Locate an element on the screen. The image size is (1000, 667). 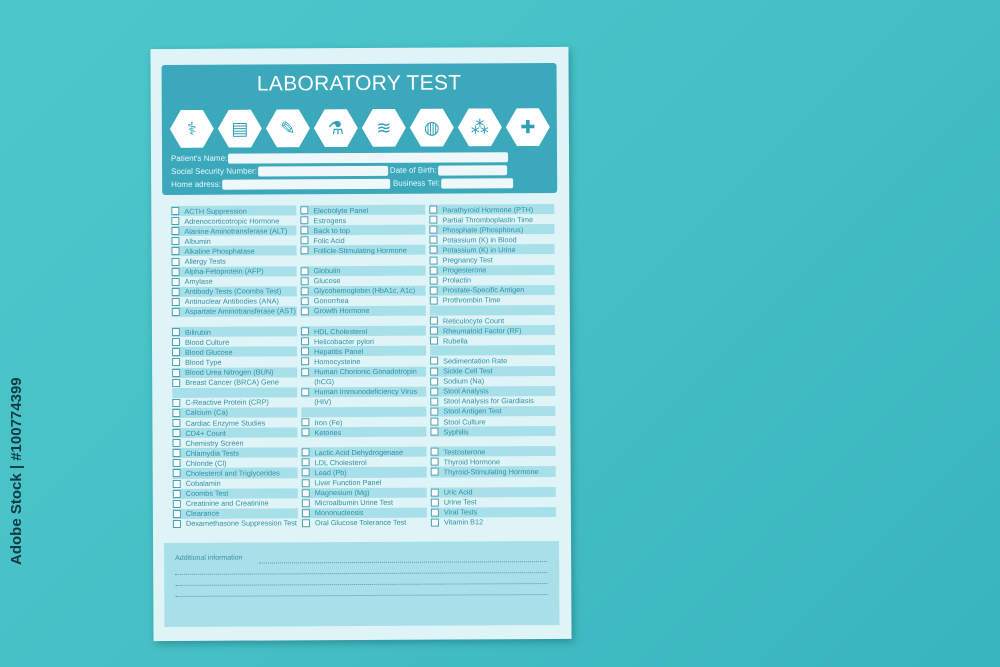
ssn-input is located at coordinates (322, 171).